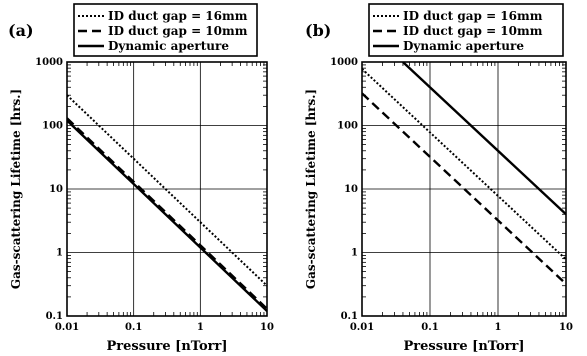  I want to click on panel-label: (b), so click(318, 30).